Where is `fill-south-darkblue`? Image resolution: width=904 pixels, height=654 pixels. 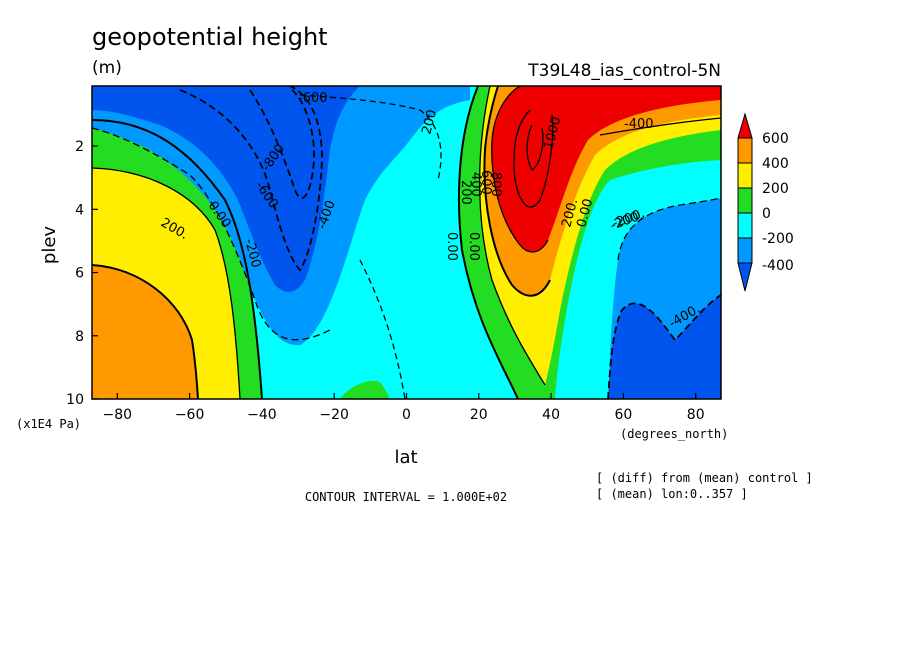
fill-south-darkblue is located at coordinates (226, 189).